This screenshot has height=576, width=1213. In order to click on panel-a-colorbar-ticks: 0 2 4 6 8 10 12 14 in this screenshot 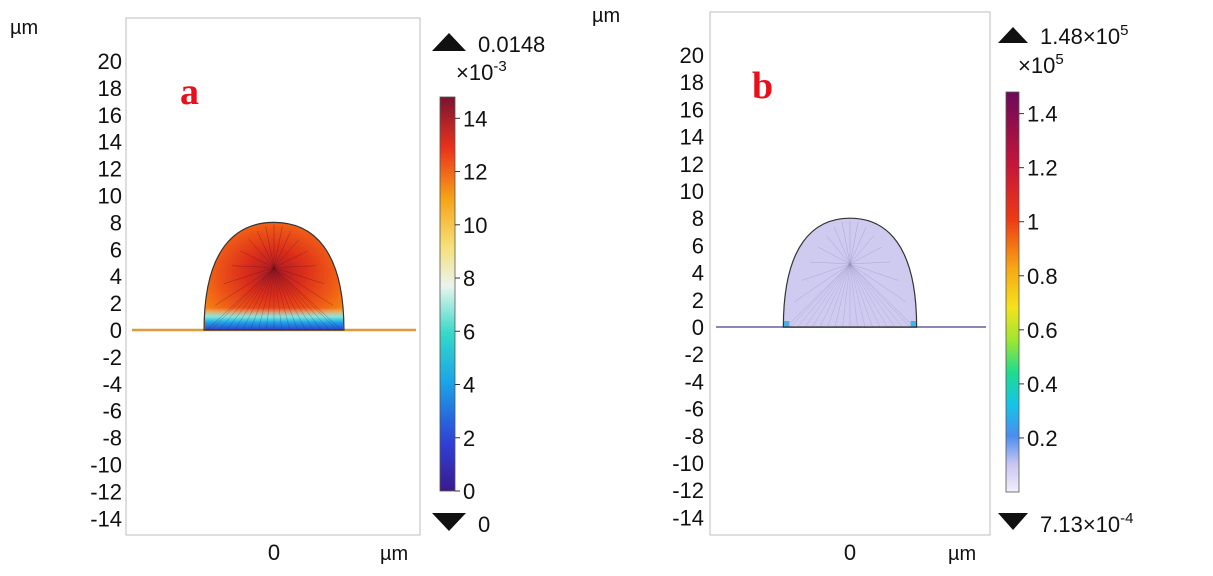, I will do `click(471, 305)`.